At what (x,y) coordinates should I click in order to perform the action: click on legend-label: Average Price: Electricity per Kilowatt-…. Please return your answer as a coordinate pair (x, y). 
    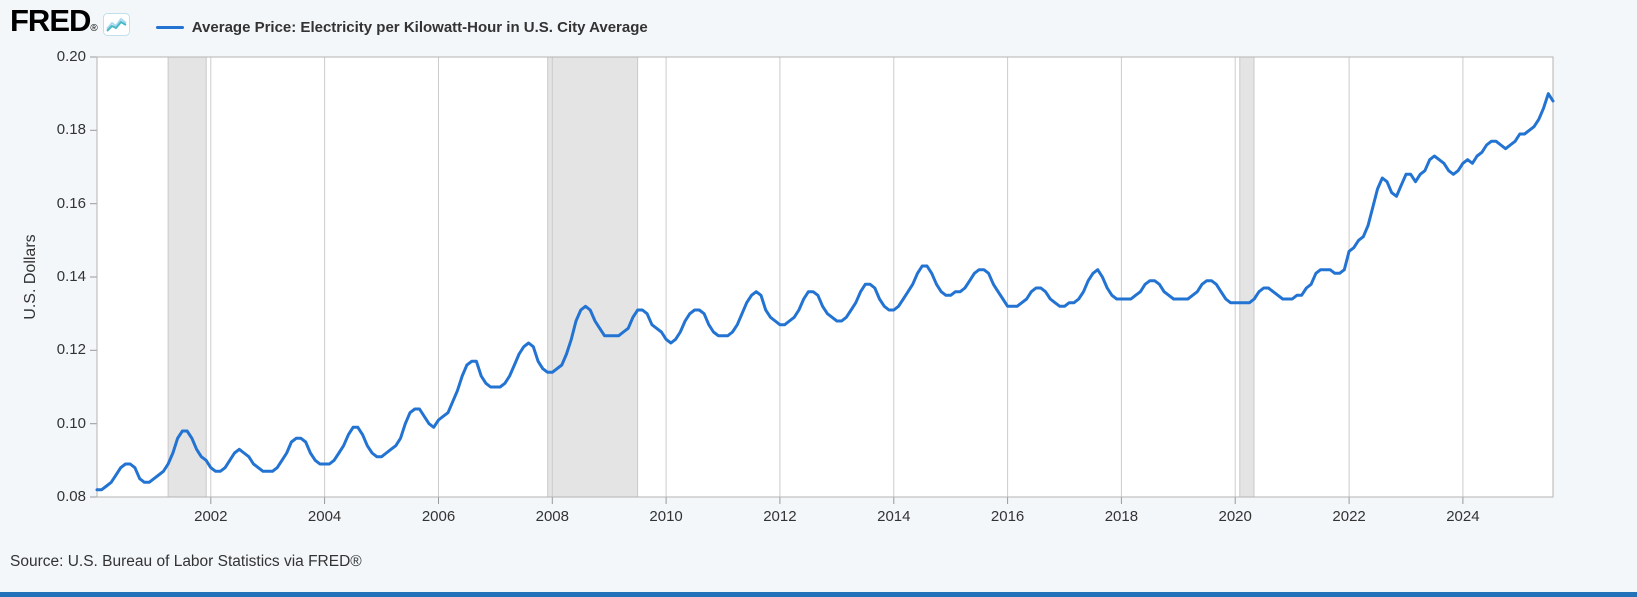
    Looking at the image, I should click on (419, 27).